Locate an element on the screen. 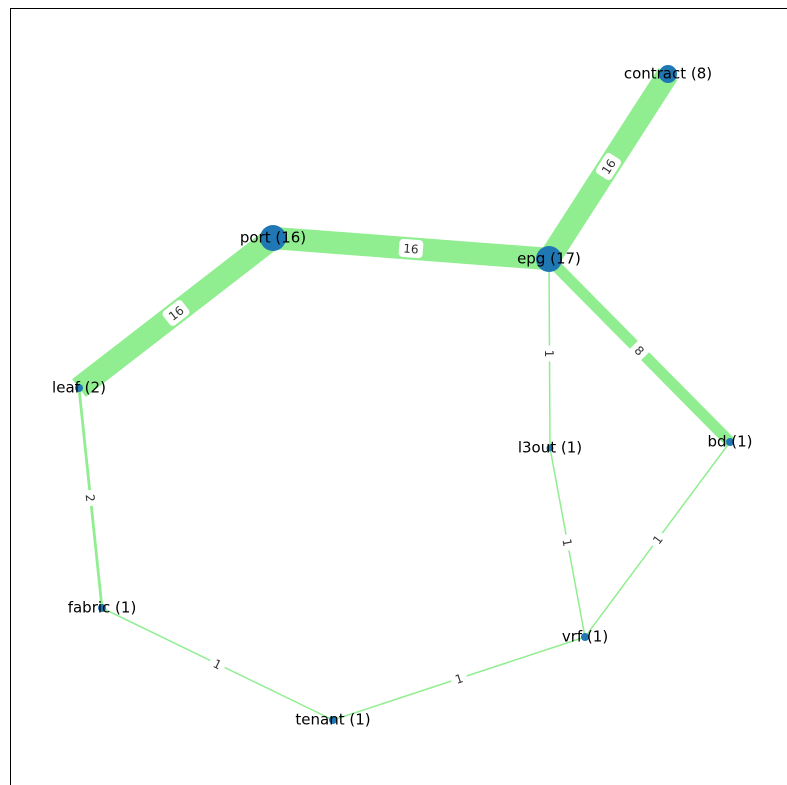 This screenshot has width=787, height=785. node-label: l3out (1) is located at coordinates (550, 448).